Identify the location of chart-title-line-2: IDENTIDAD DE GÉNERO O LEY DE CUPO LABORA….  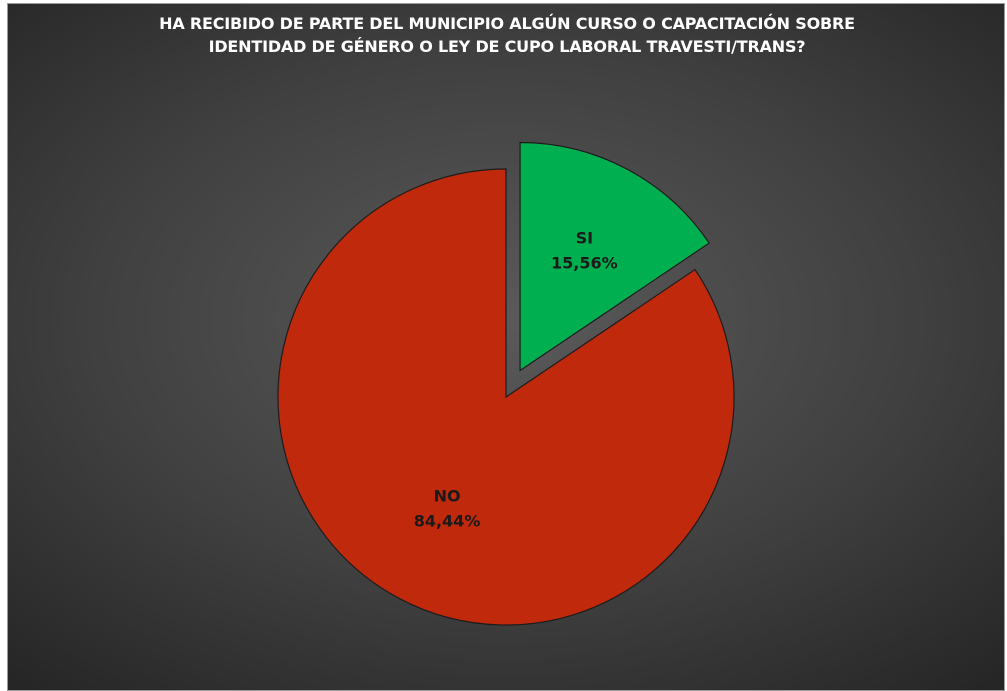
(507, 46).